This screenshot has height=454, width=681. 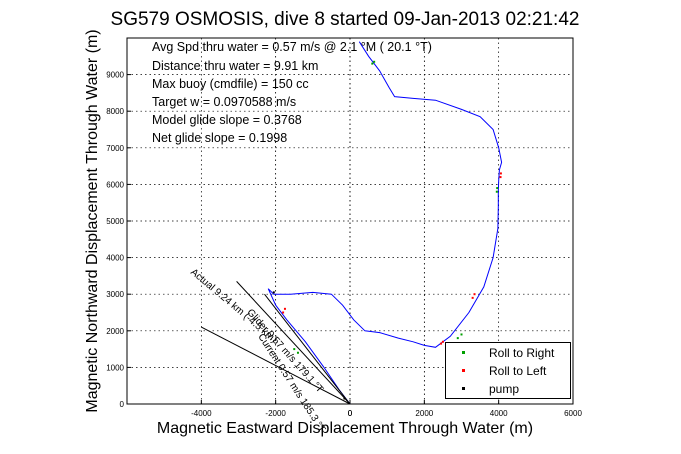 What do you see at coordinates (220, 138) in the screenshot?
I see `info-net-glide-slope: Net glide slope = 0.1998` at bounding box center [220, 138].